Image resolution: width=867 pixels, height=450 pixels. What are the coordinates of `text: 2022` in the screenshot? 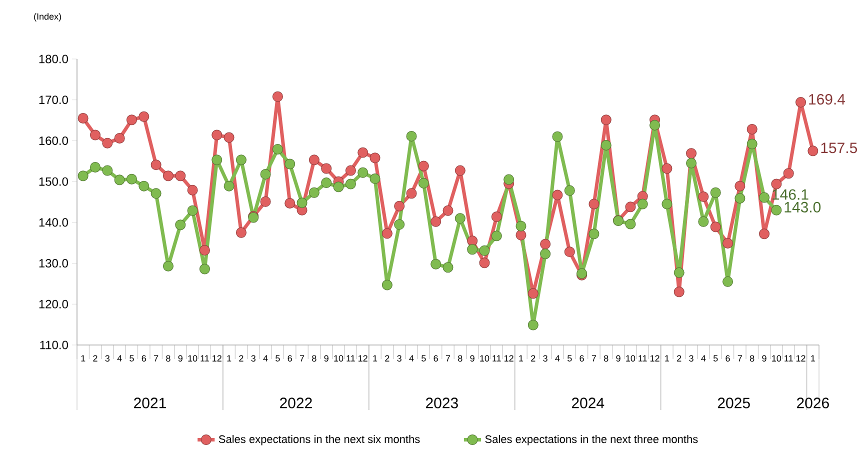 It's located at (296, 403).